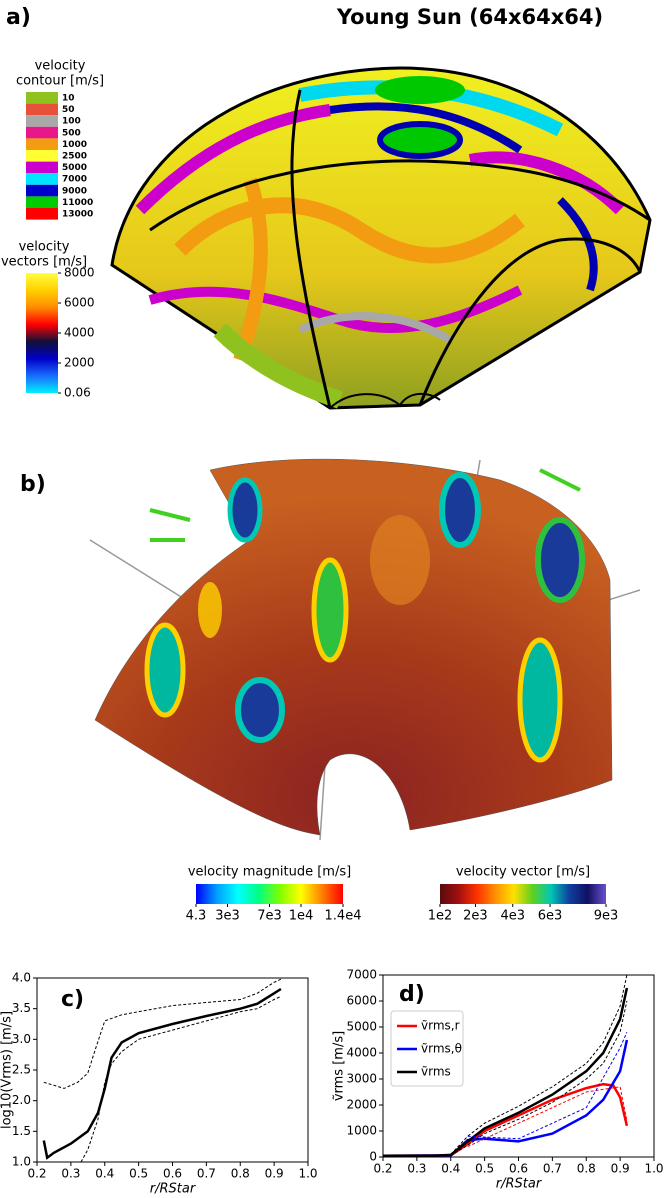 The image size is (672, 1198). Describe the element at coordinates (18, 17) in the screenshot. I see `panel-label: a)` at that location.